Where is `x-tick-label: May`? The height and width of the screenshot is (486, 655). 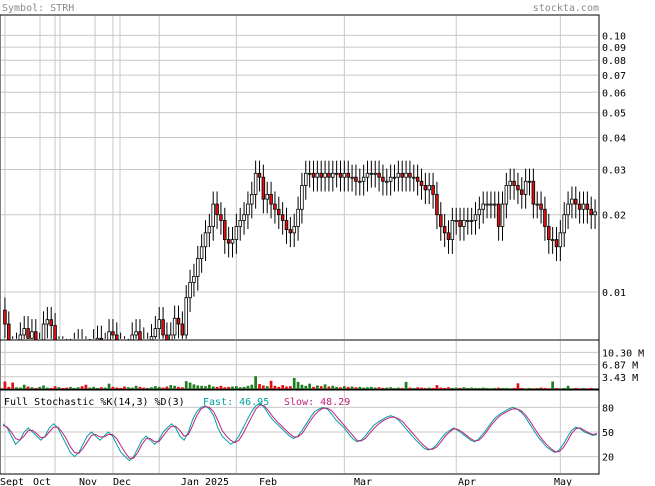
x-tick-label: May is located at coordinates (563, 481).